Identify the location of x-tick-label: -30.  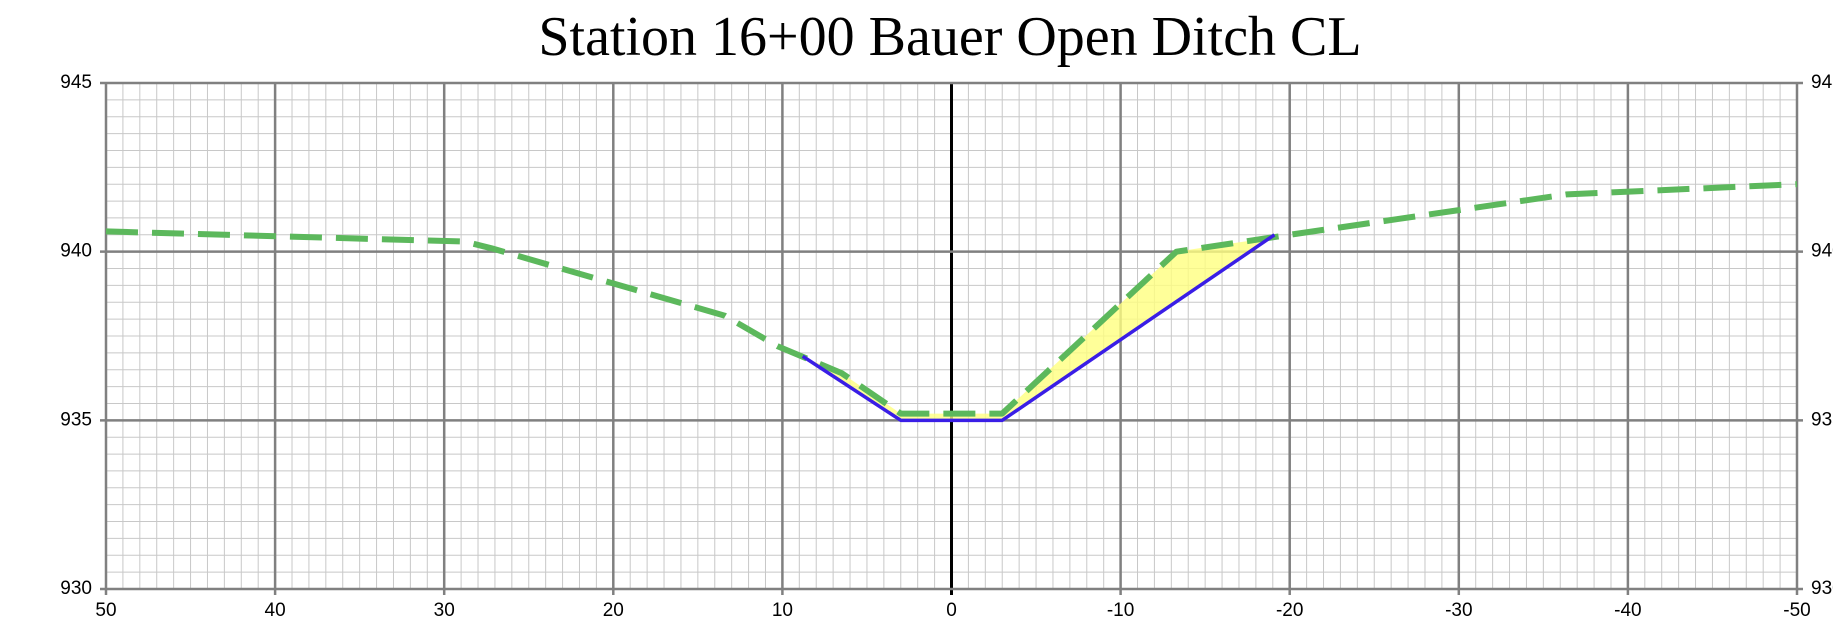
(1458, 610).